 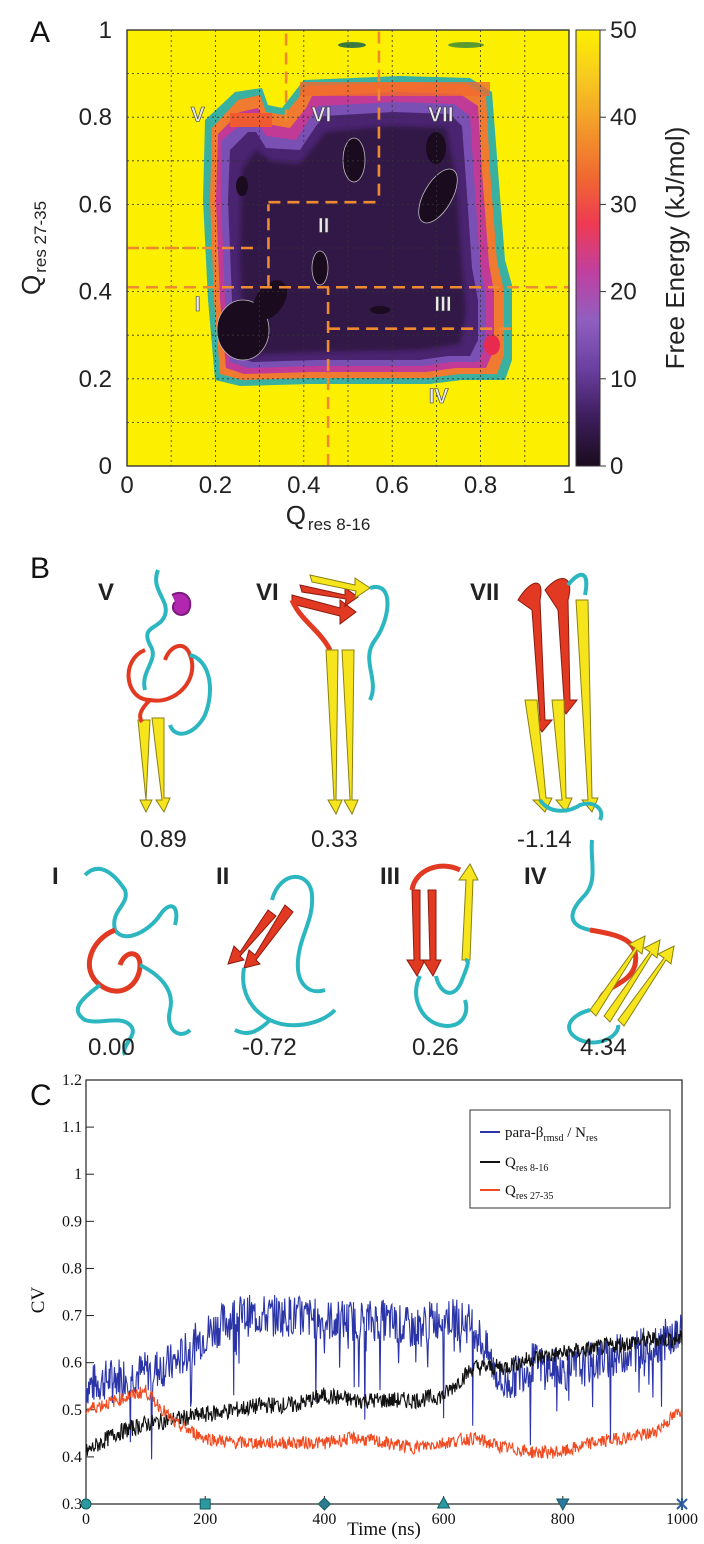 What do you see at coordinates (86, 1519) in the screenshot?
I see `x-tick-label: 0` at bounding box center [86, 1519].